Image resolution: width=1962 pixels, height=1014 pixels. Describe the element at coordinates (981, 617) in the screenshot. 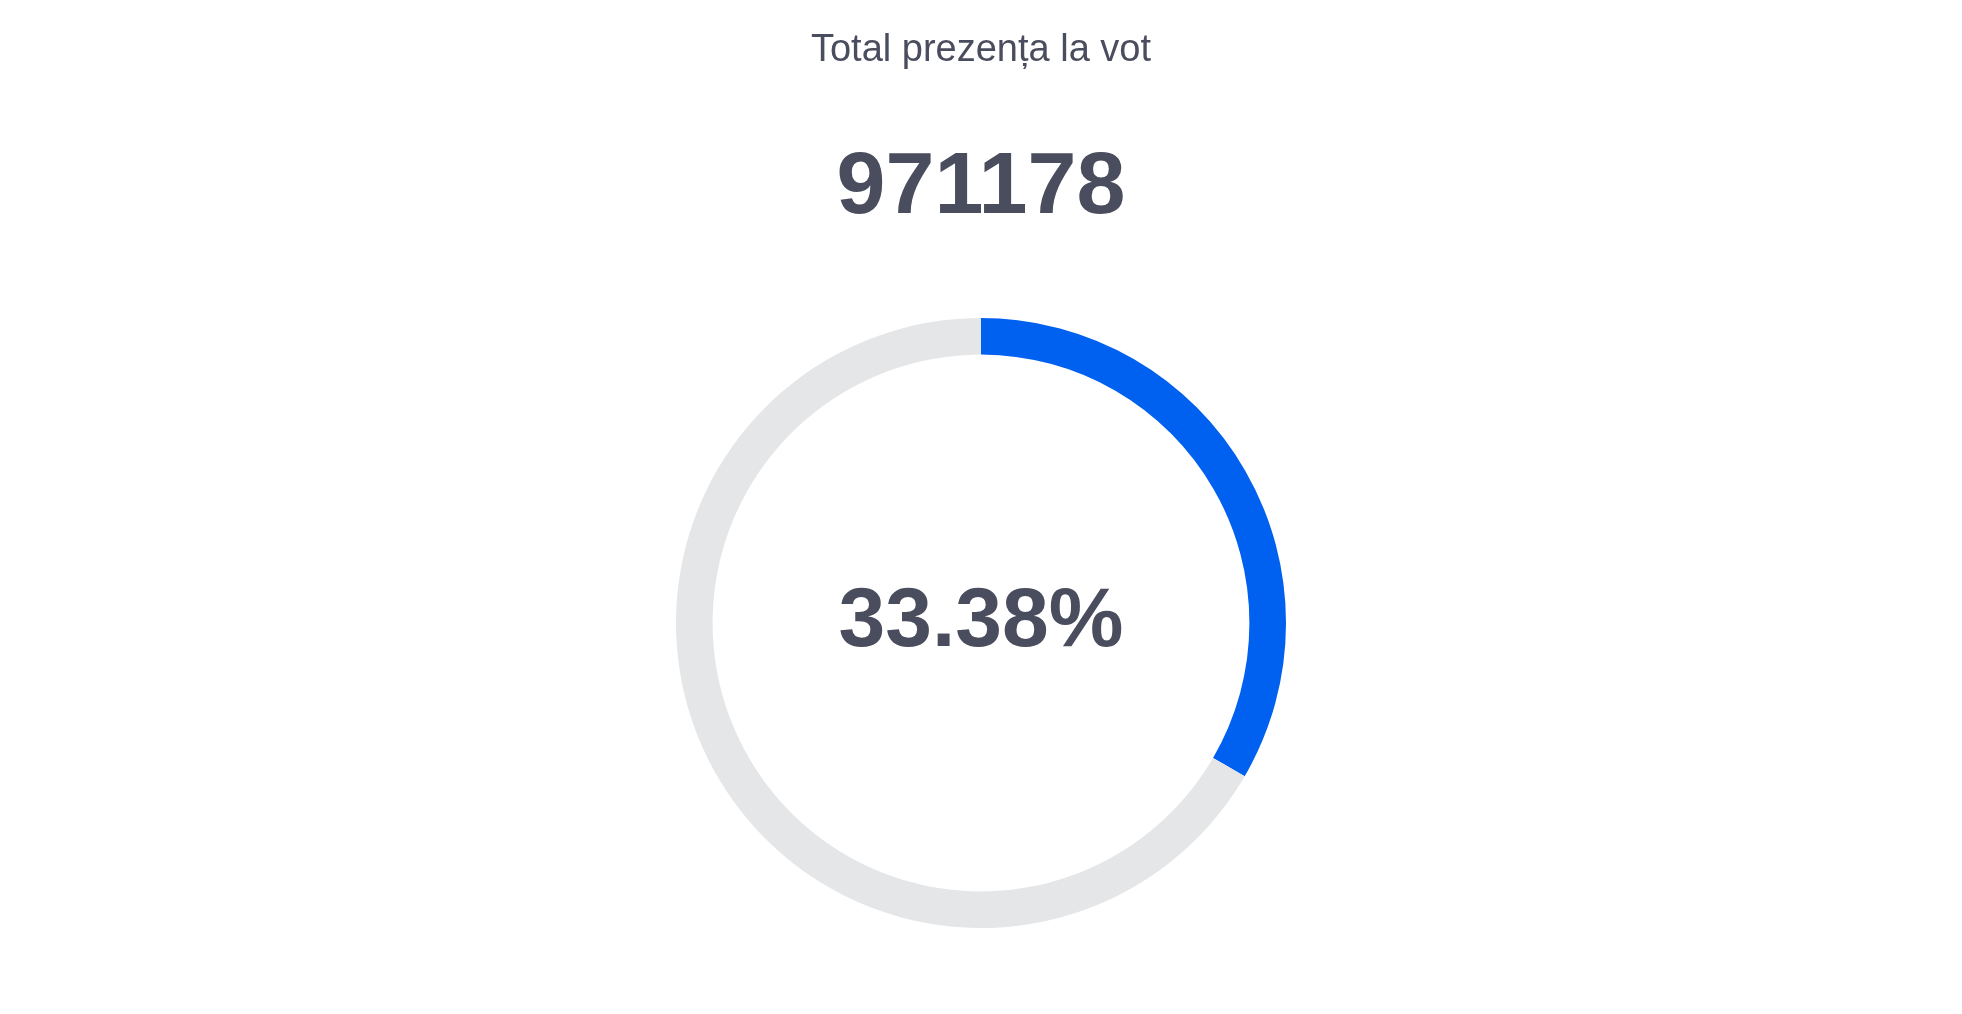

I see `text: 33.38%` at that location.